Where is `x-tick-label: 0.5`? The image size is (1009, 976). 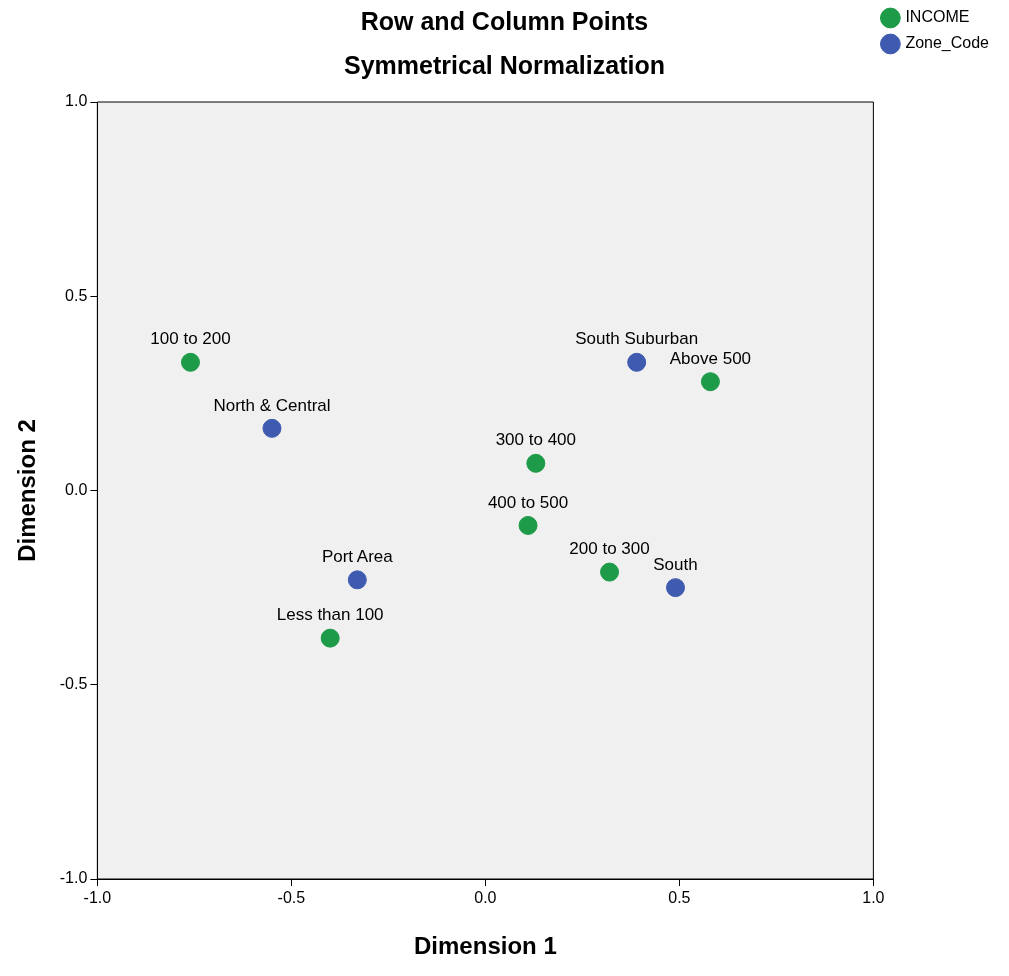 x-tick-label: 0.5 is located at coordinates (679, 898).